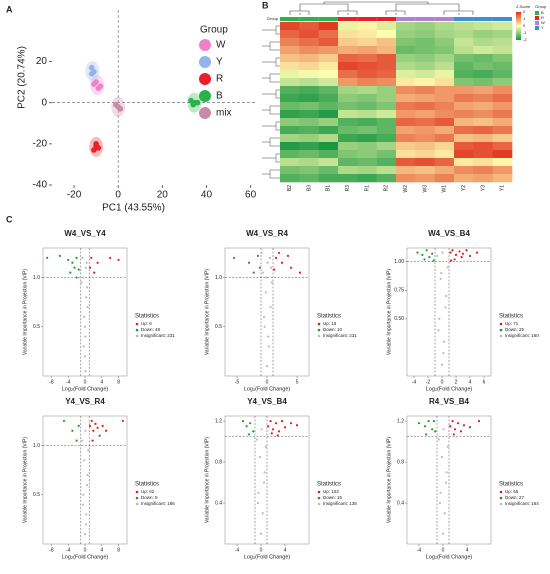 This screenshot has width=550, height=574. What do you see at coordinates (146, 323) in the screenshot?
I see `legend-label: Up: 6` at bounding box center [146, 323].